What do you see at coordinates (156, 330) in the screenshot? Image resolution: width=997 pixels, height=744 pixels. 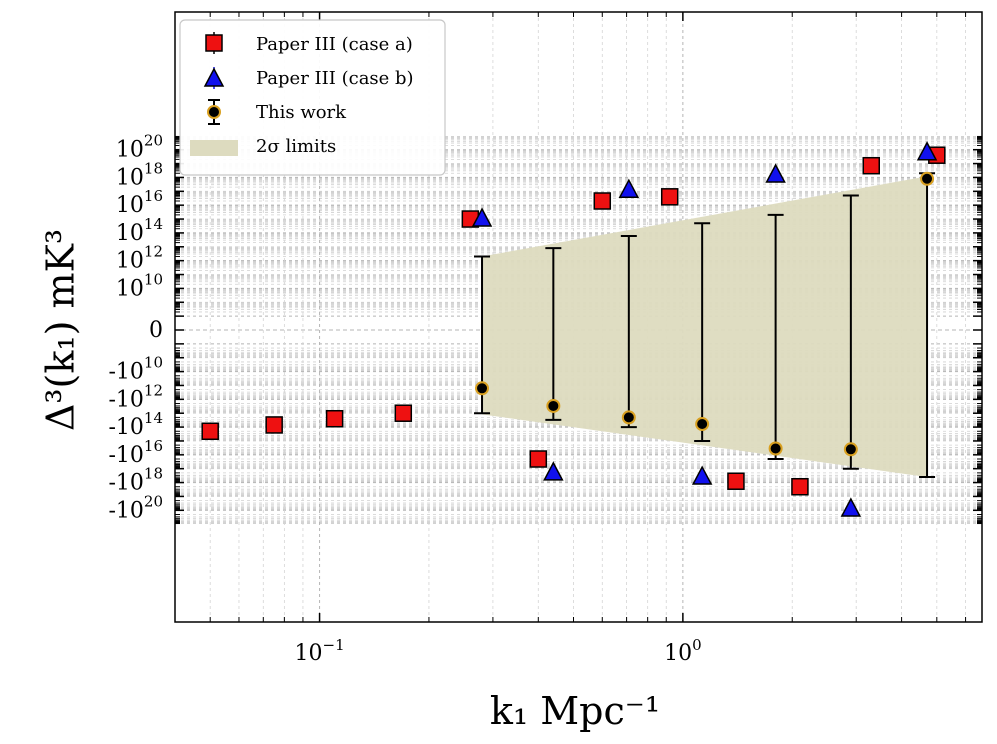 I see `y-tick-label: 0` at bounding box center [156, 330].